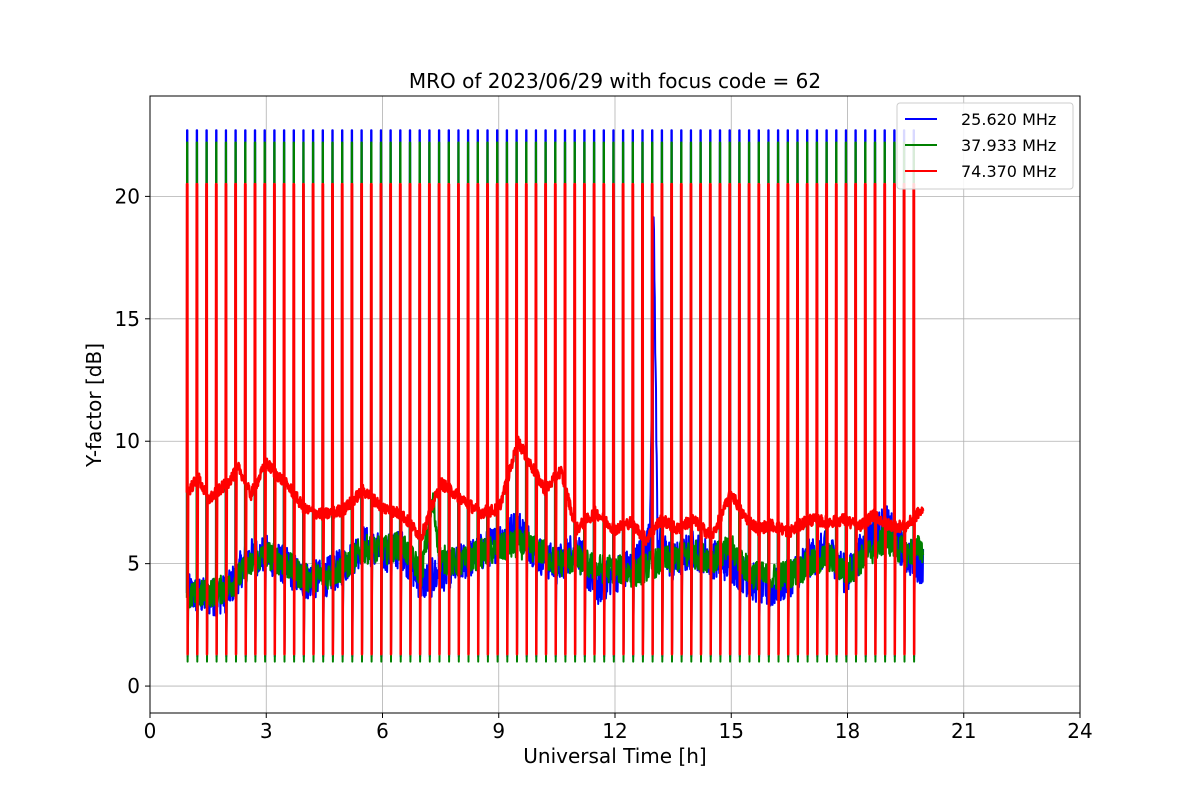 The image size is (1200, 804). I want to click on x-tick-label: 3, so click(266, 731).